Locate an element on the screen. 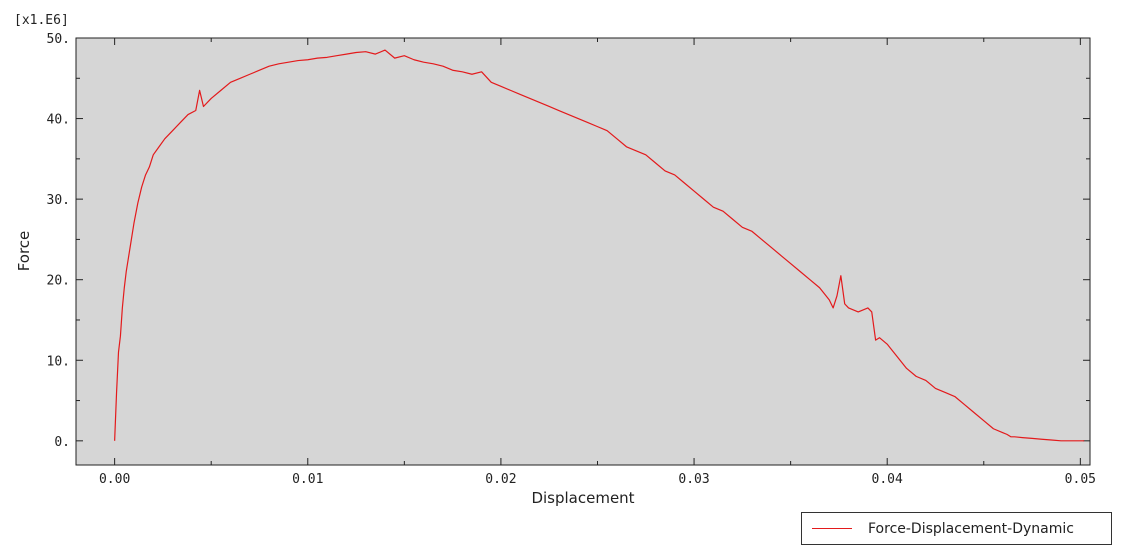 The width and height of the screenshot is (1127, 555). x-tick-label: 0.00 is located at coordinates (114, 479).